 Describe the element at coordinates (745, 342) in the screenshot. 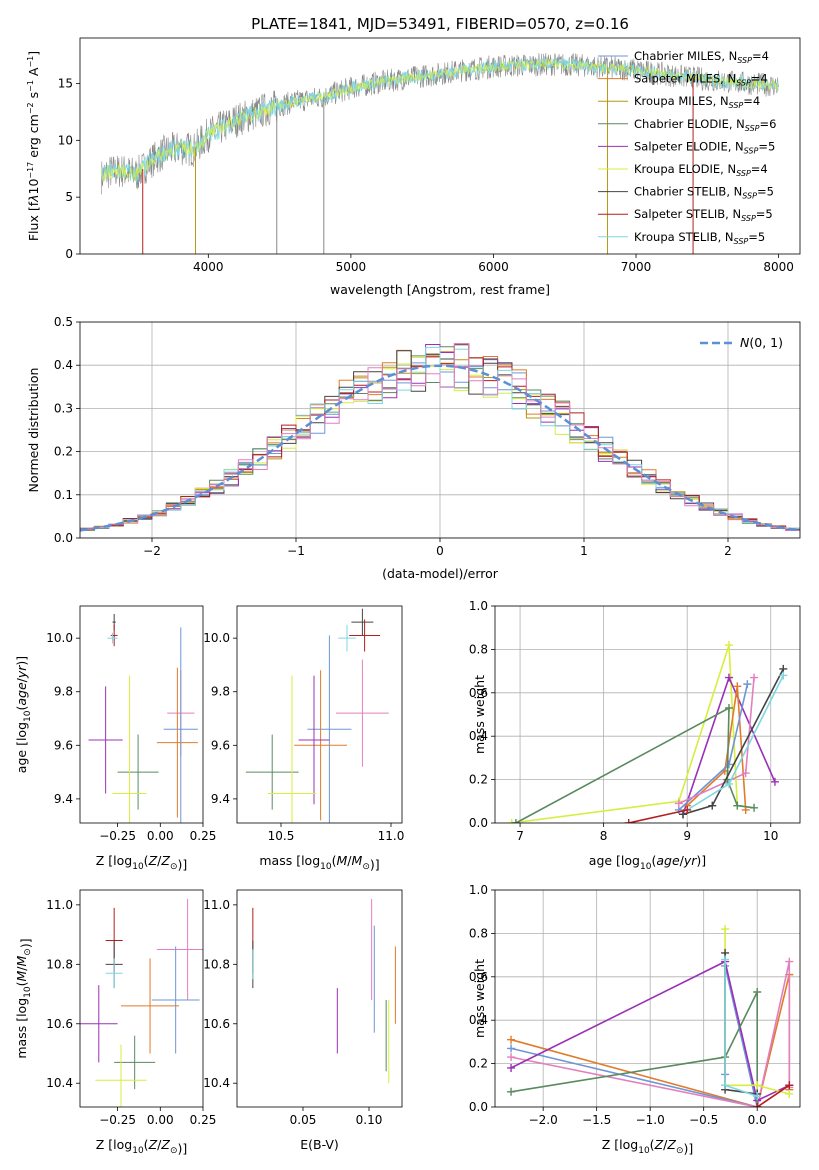

I see `legend-label: N` at that location.